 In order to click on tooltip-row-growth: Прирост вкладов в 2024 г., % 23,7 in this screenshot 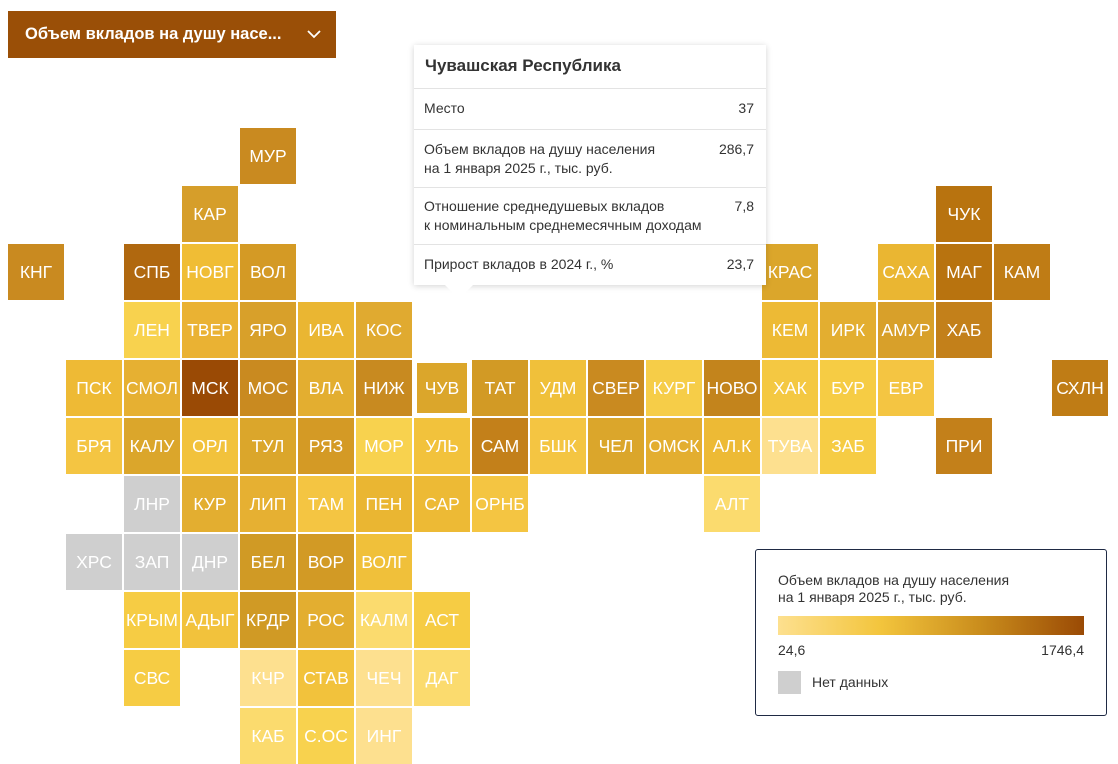, I will do `click(590, 265)`.